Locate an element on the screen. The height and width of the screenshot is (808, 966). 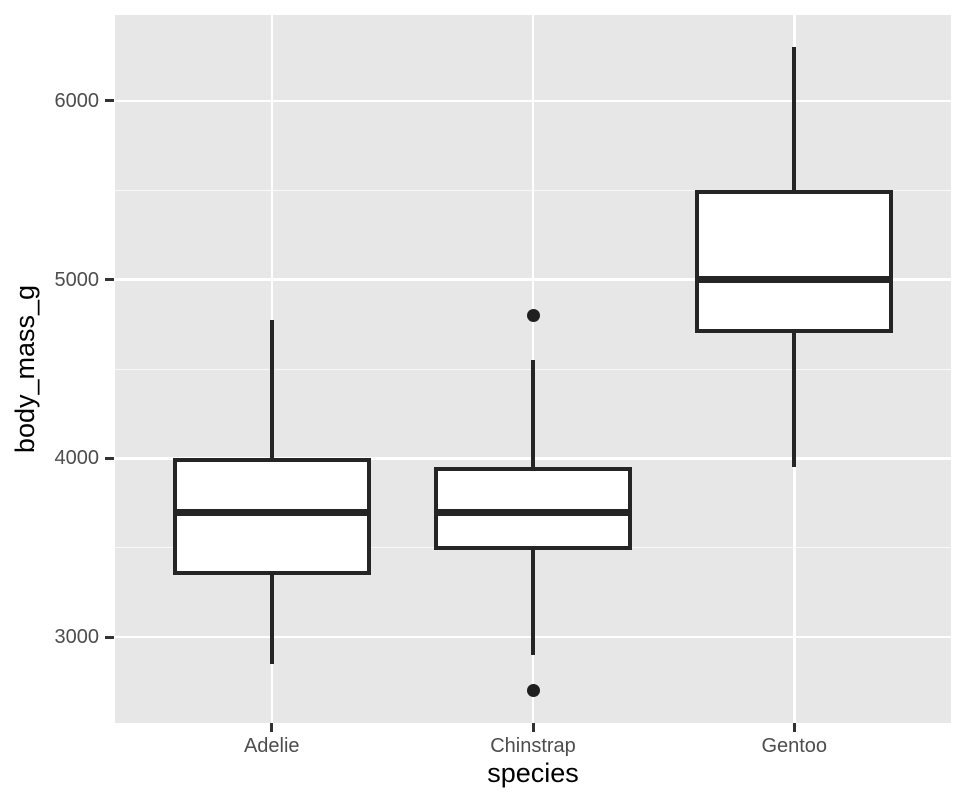
y-tick-label: 3000 is located at coordinates (77, 637).